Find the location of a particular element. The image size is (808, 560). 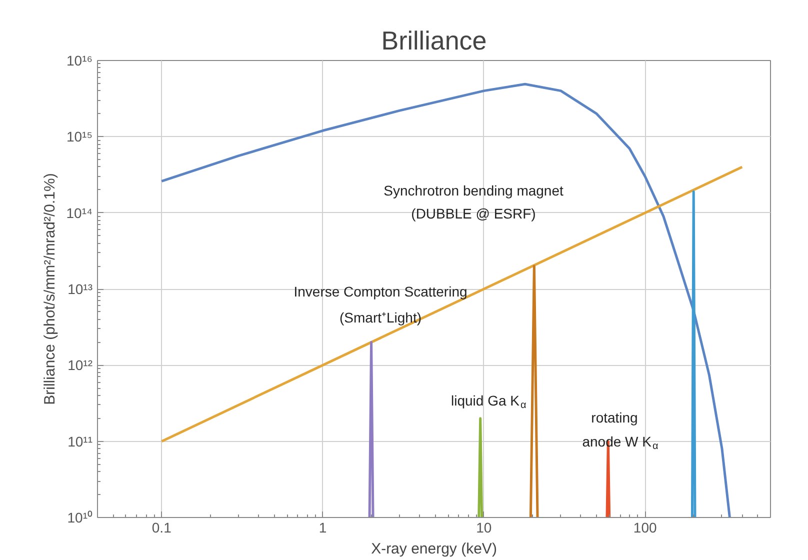

y-tick-label: 10¹⁰ is located at coordinates (79, 518).